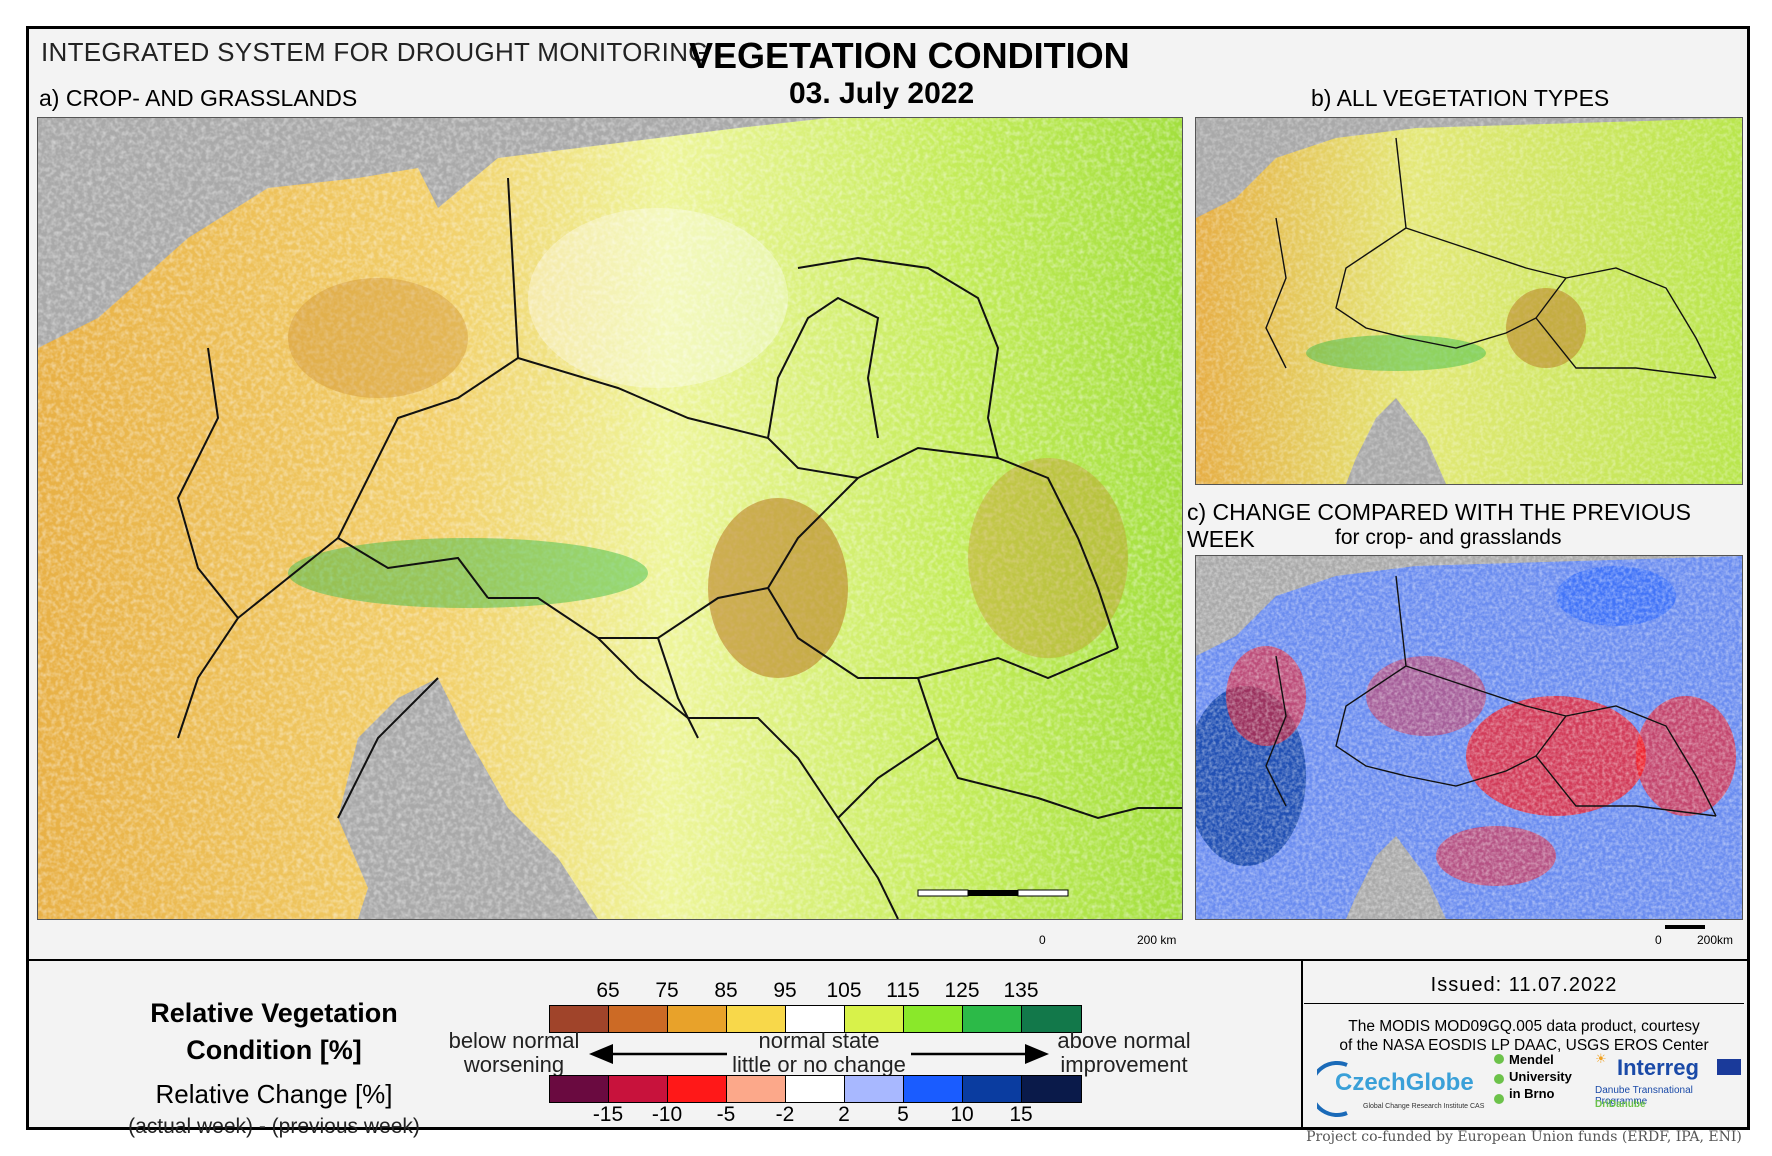  What do you see at coordinates (819, 992) in the screenshot?
I see `rvc-tick-labels: 65 75 85 95 105 115 125 135` at bounding box center [819, 992].